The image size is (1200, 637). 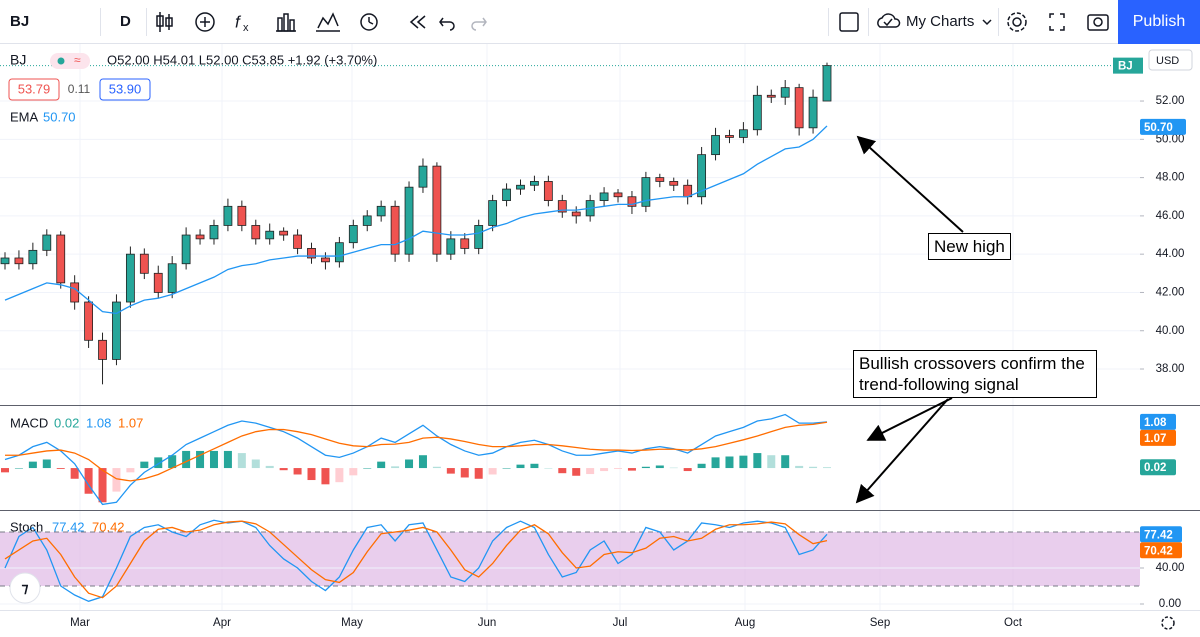 What do you see at coordinates (1170, 254) in the screenshot?
I see `y-tick-label: 44.00` at bounding box center [1170, 254].